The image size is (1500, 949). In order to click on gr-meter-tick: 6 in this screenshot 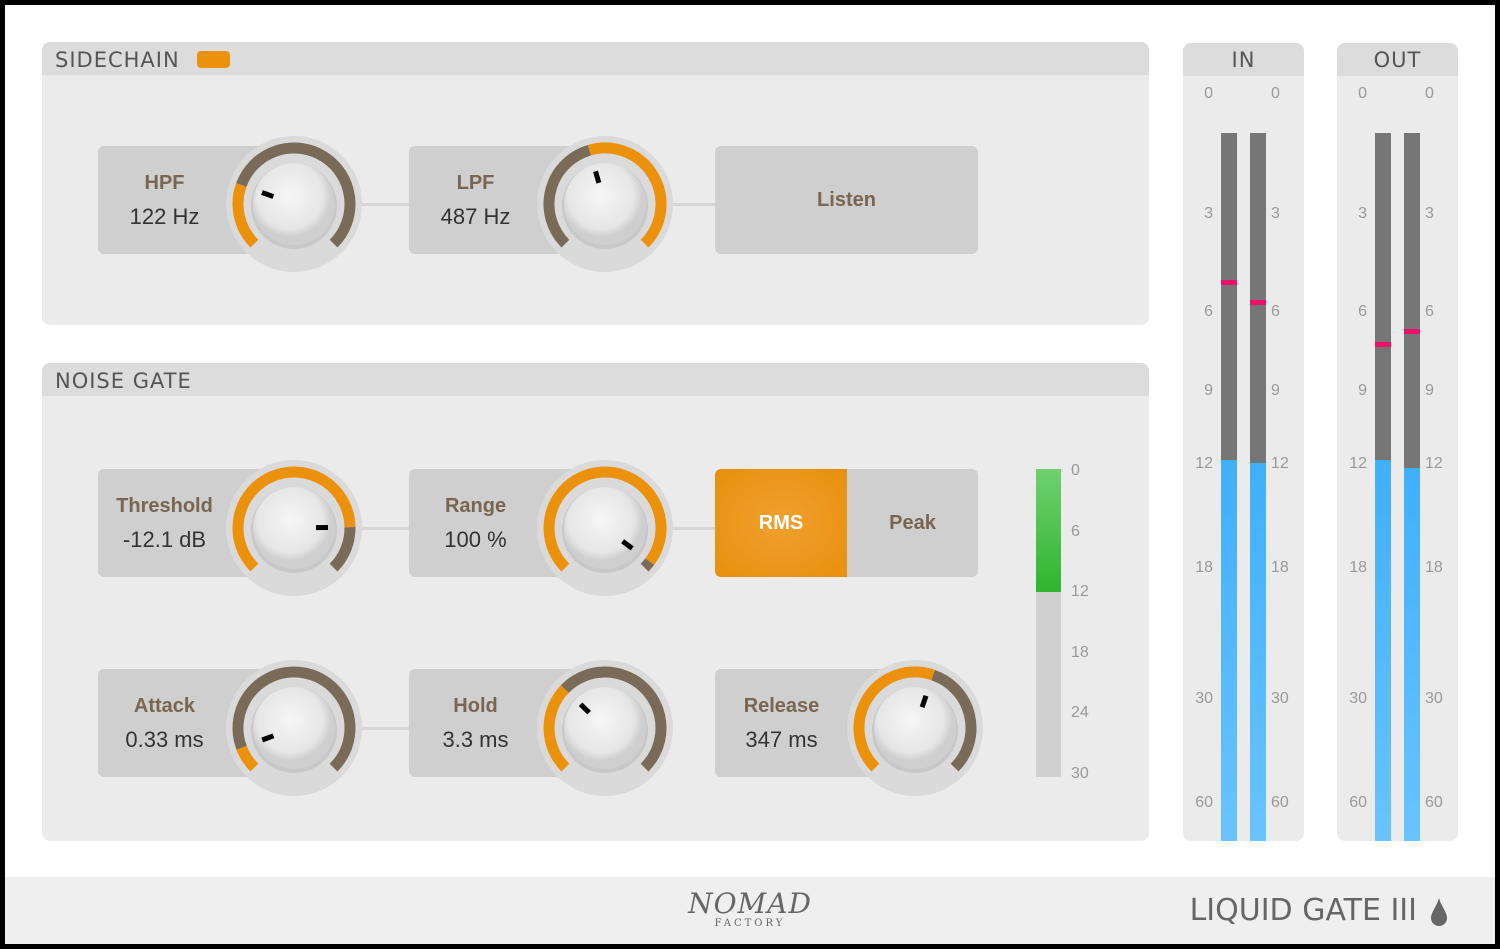, I will do `click(1075, 531)`.